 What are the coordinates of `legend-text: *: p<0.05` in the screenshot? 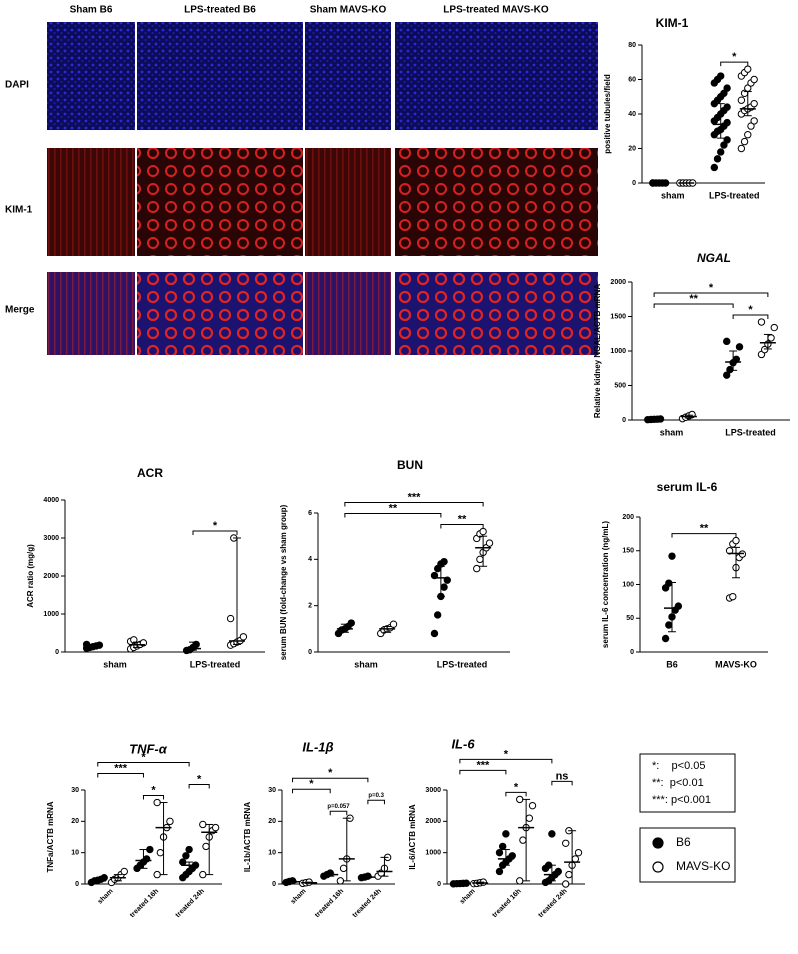 It's located at (679, 766).